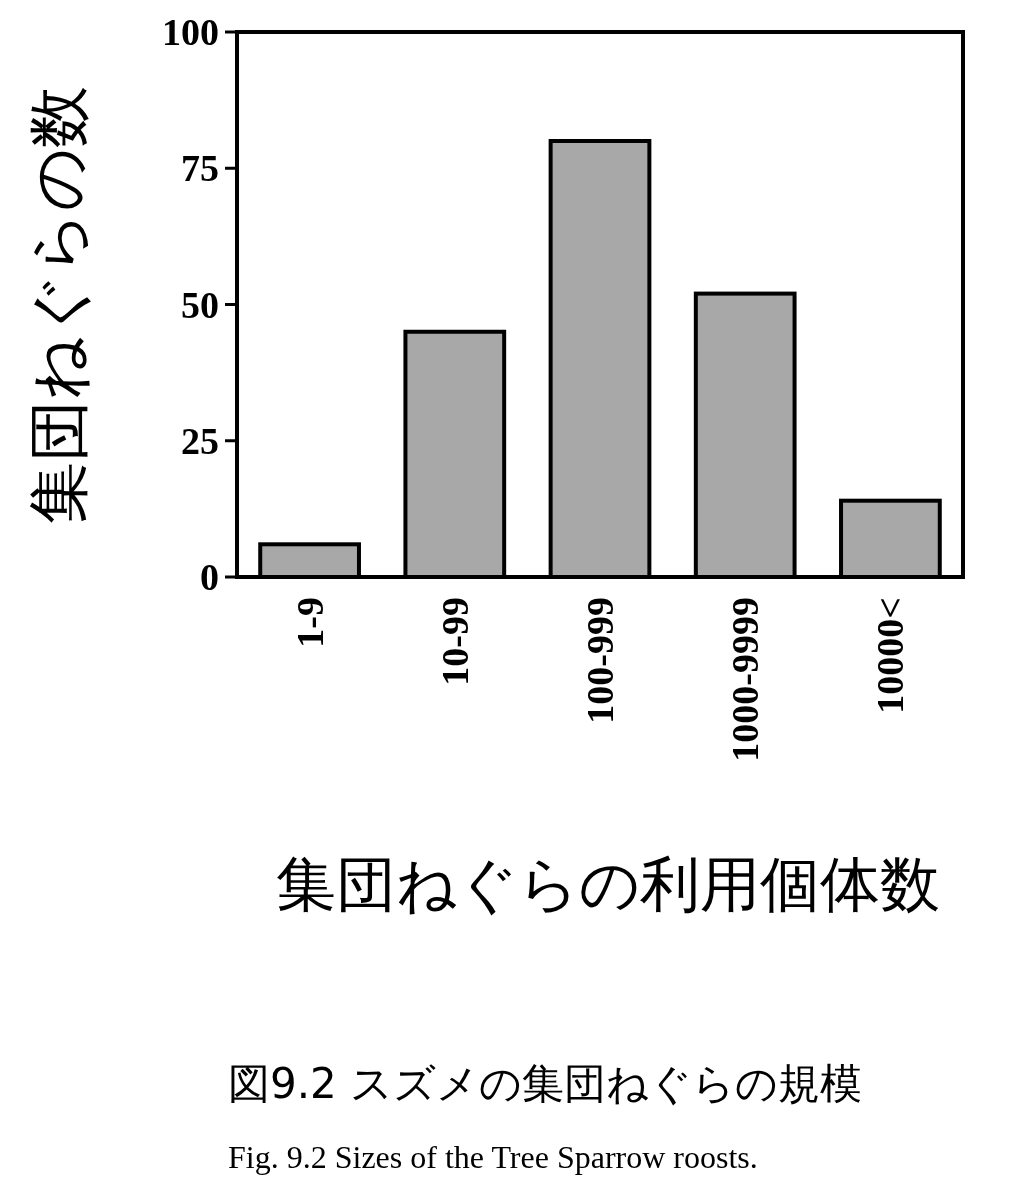  Describe the element at coordinates (58, 304) in the screenshot. I see `y-axis-title: 集団ねぐらの数` at that location.